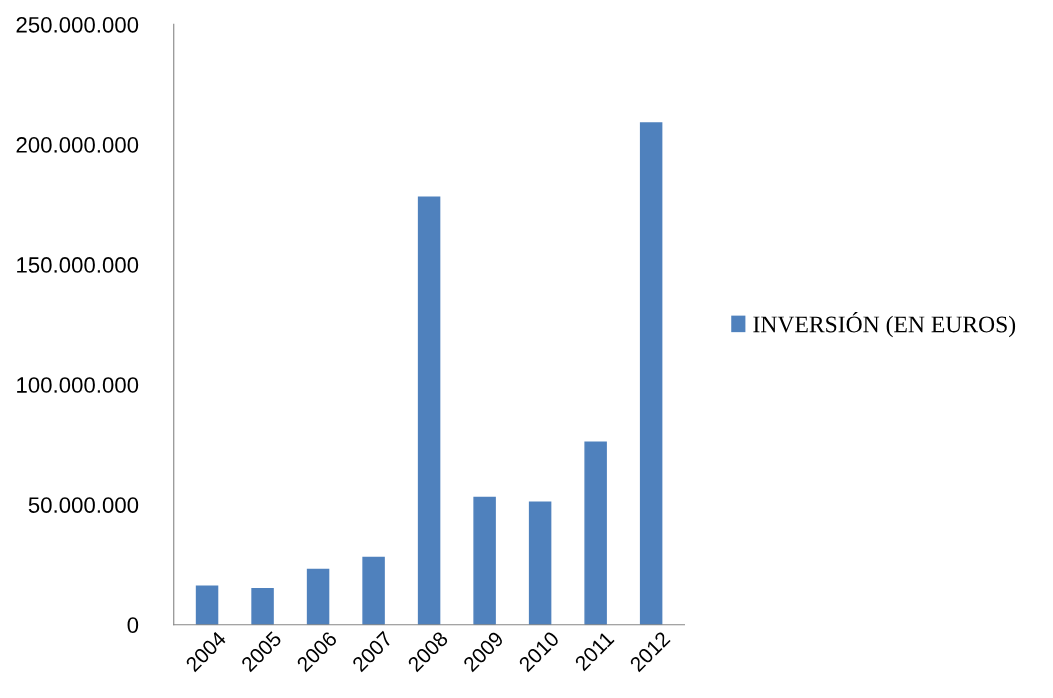  I want to click on y-tick-label: 200.000.000, so click(77, 145).